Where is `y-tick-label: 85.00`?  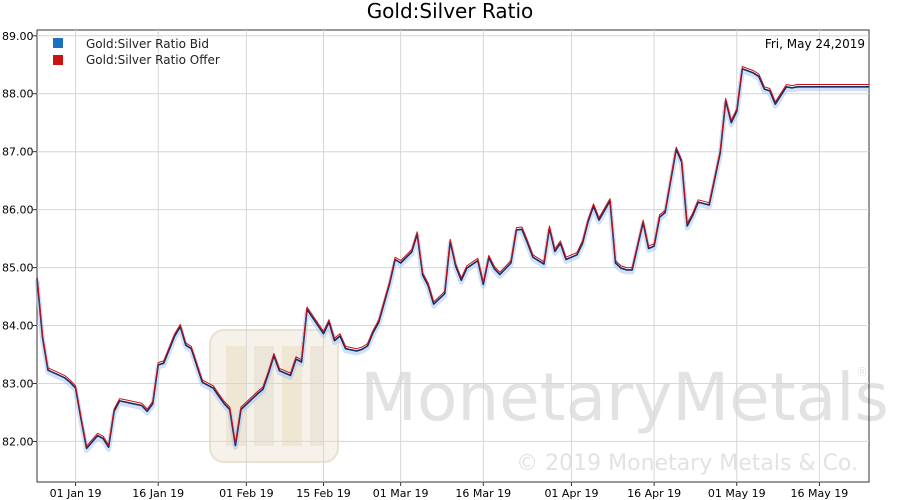
y-tick-label: 85.00 is located at coordinates (18, 268).